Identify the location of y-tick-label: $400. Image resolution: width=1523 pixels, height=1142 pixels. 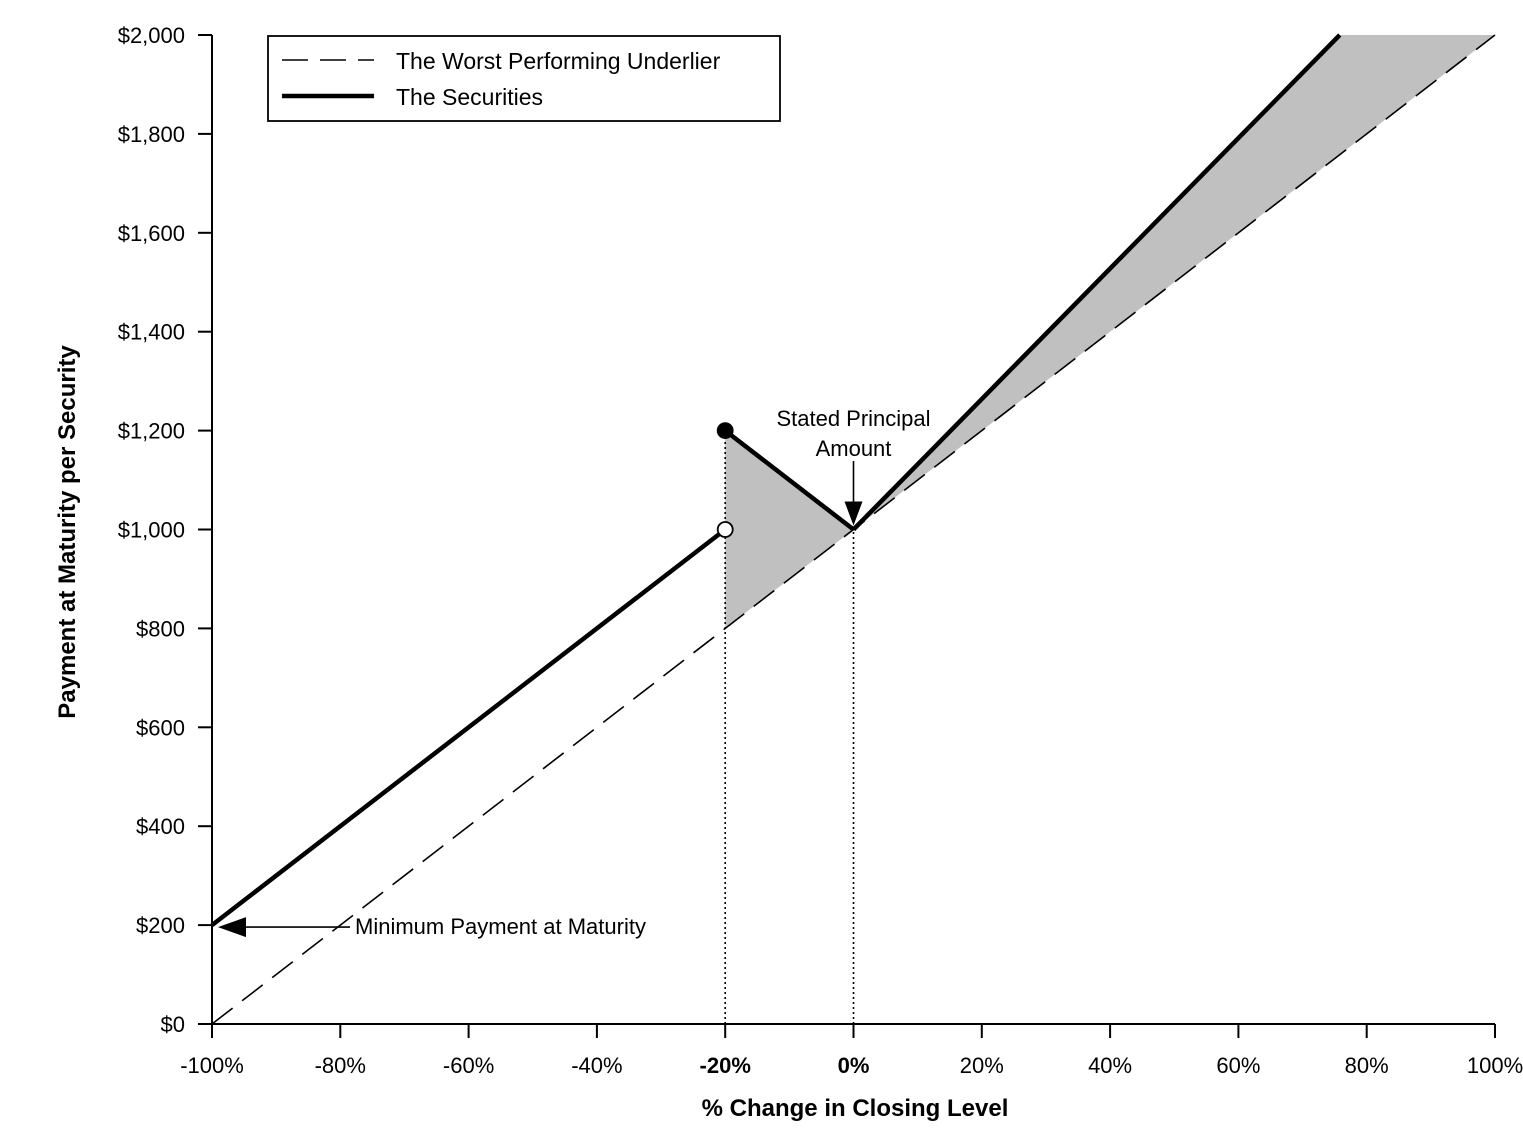
(160, 826).